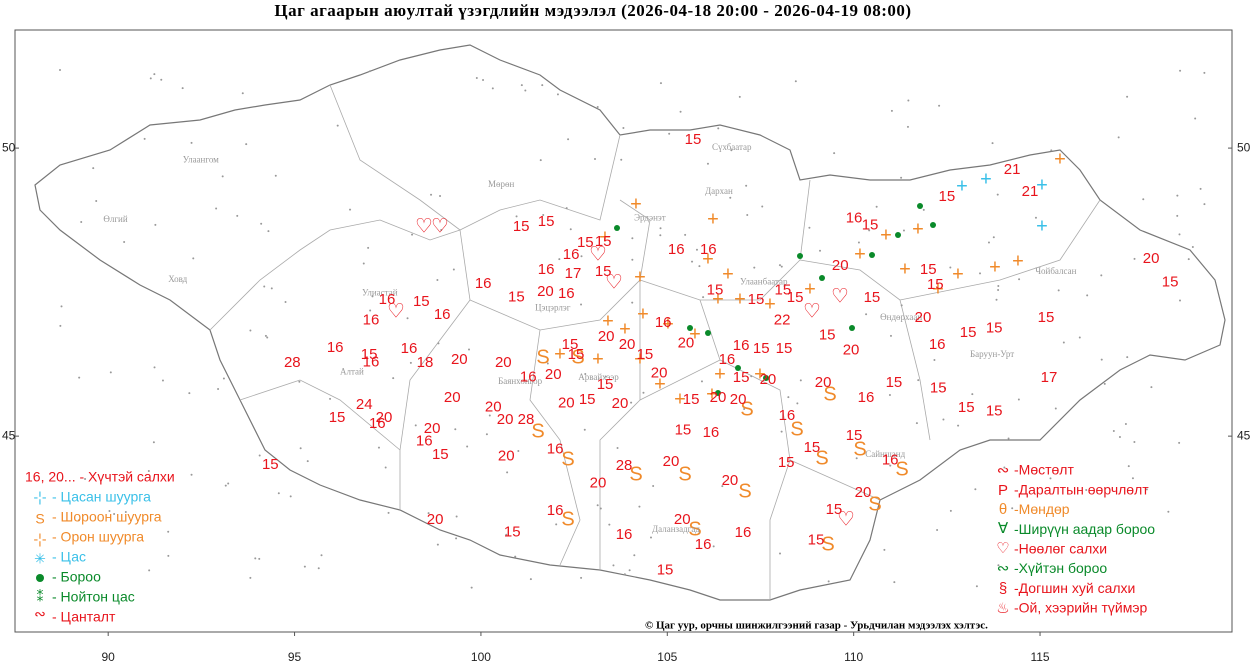 The width and height of the screenshot is (1250, 666). Describe the element at coordinates (624, 465) in the screenshot. I see `wind-speed: 28` at that location.